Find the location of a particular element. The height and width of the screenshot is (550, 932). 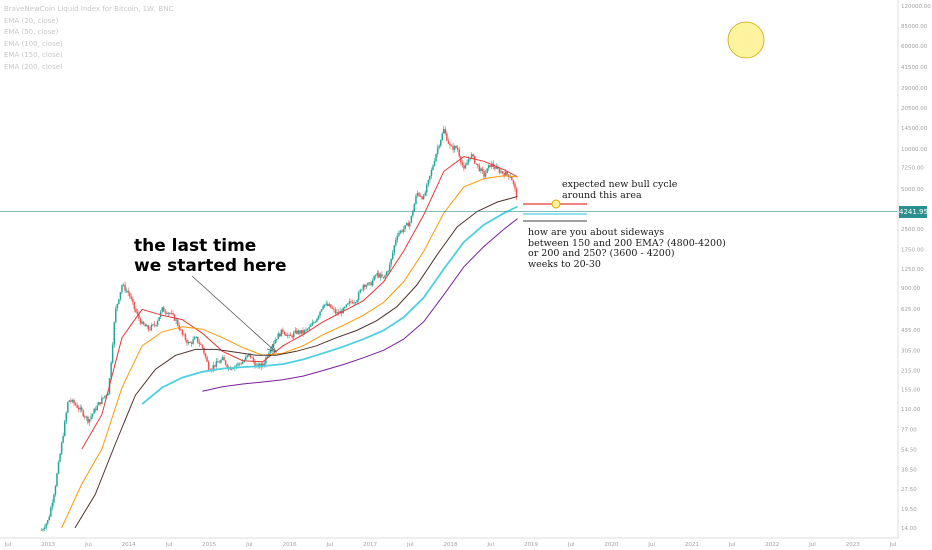

legend-item-ema100: EMA (100, close) is located at coordinates (33, 43).